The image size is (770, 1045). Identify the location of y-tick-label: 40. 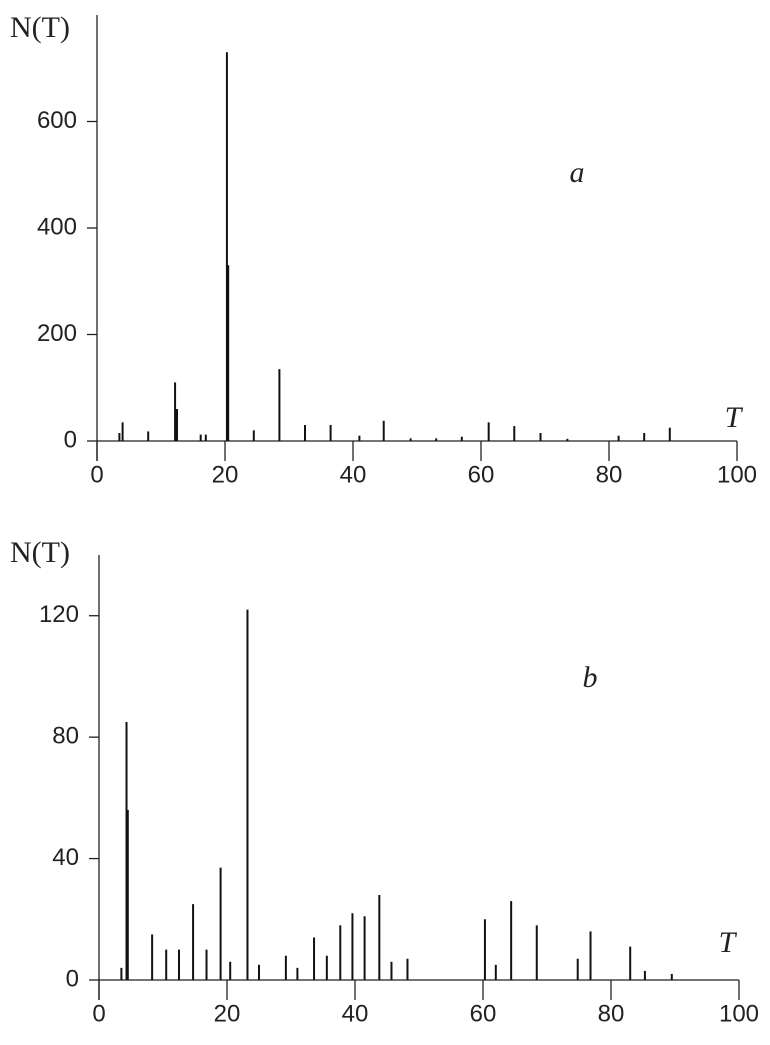
(65, 857).